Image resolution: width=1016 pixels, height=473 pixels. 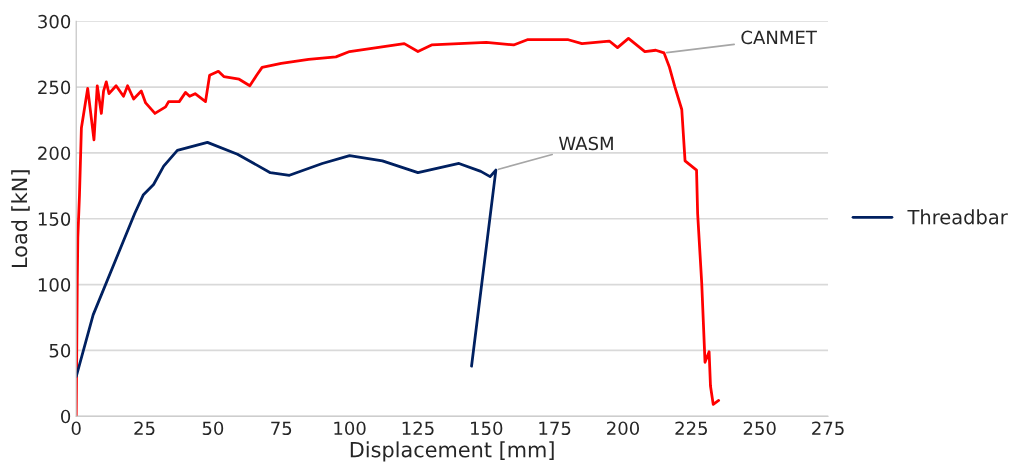 I want to click on y-tick-label: 0, so click(x=66, y=416).